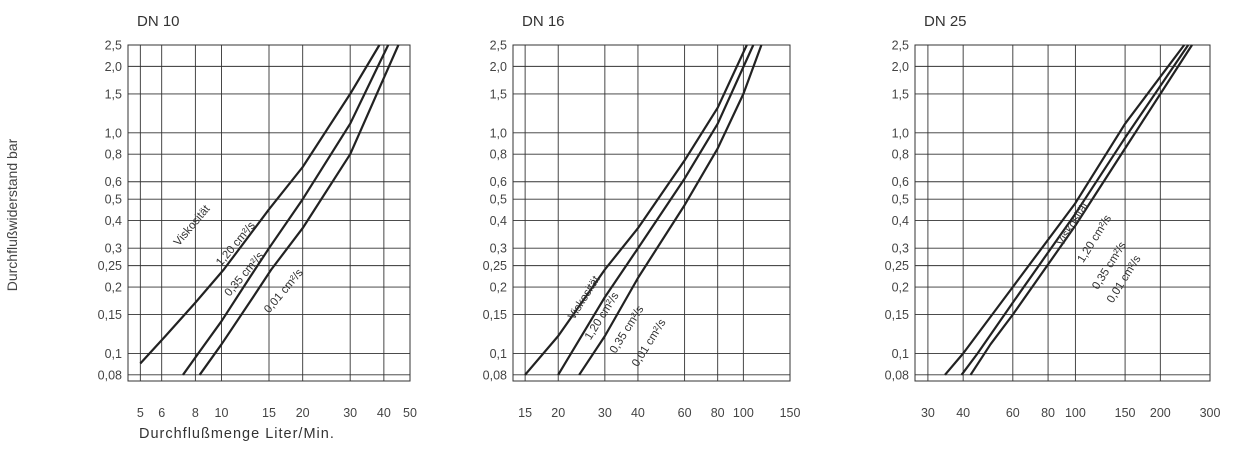 The width and height of the screenshot is (1237, 451). Describe the element at coordinates (410, 413) in the screenshot. I see `x-tick-label: 50` at that location.